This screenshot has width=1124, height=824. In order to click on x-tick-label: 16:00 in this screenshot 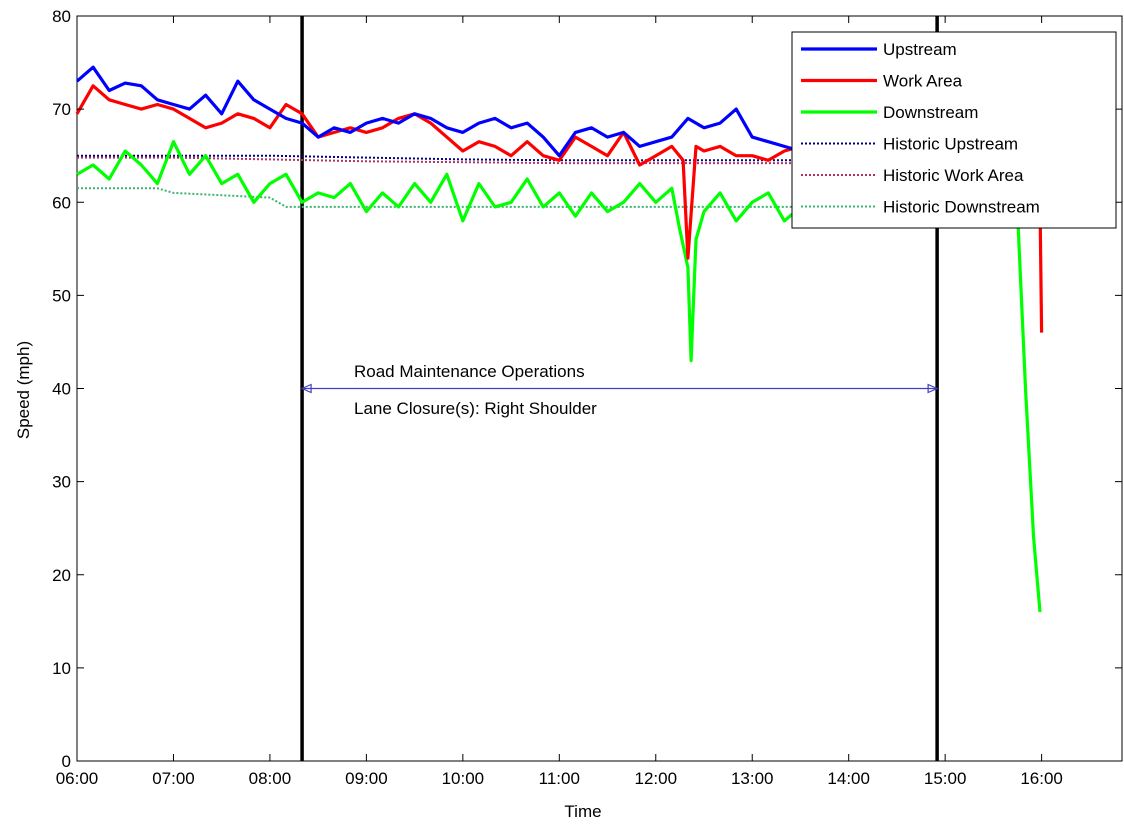, I will do `click(1041, 778)`.